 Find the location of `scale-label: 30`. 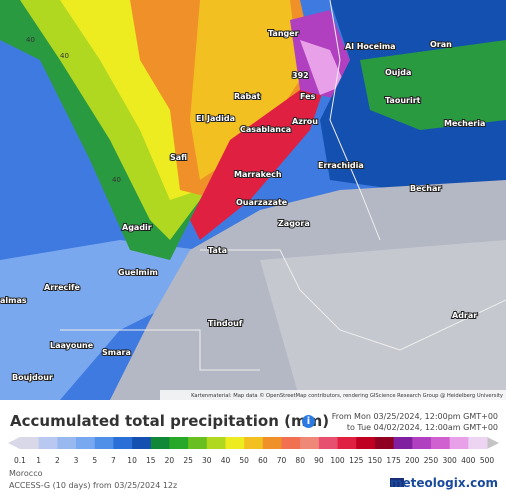

scale-label: 30 is located at coordinates (207, 460).